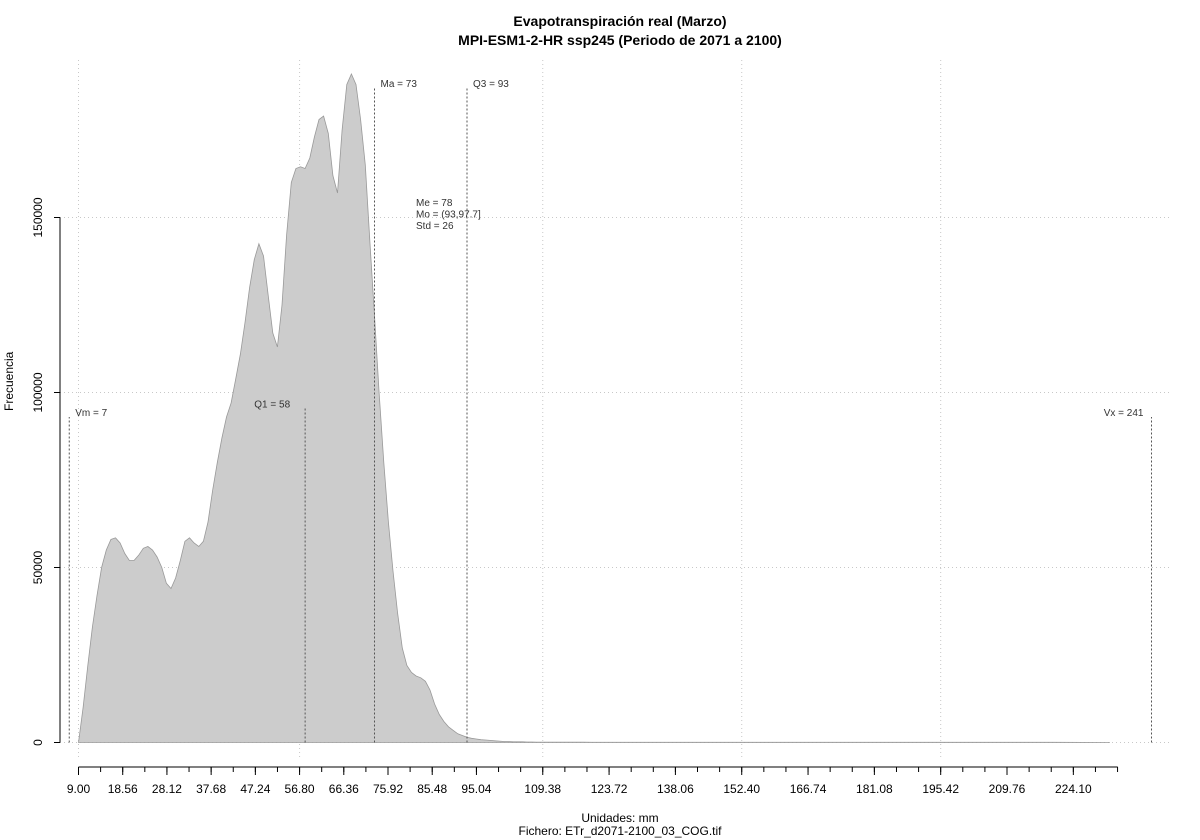 Image resolution: width=1200 pixels, height=840 pixels. What do you see at coordinates (38, 742) in the screenshot?
I see `y-tick-label: 0` at bounding box center [38, 742].